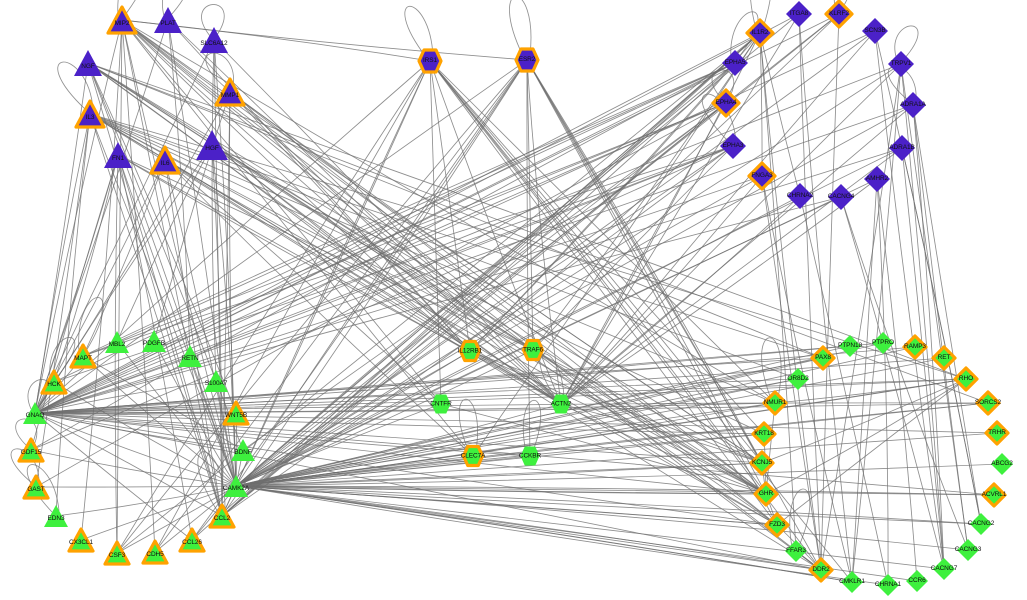 This screenshot has height=600, width=1027. What do you see at coordinates (883, 343) in the screenshot?
I see `graph-node-ptpro: PTPRO` at bounding box center [883, 343].